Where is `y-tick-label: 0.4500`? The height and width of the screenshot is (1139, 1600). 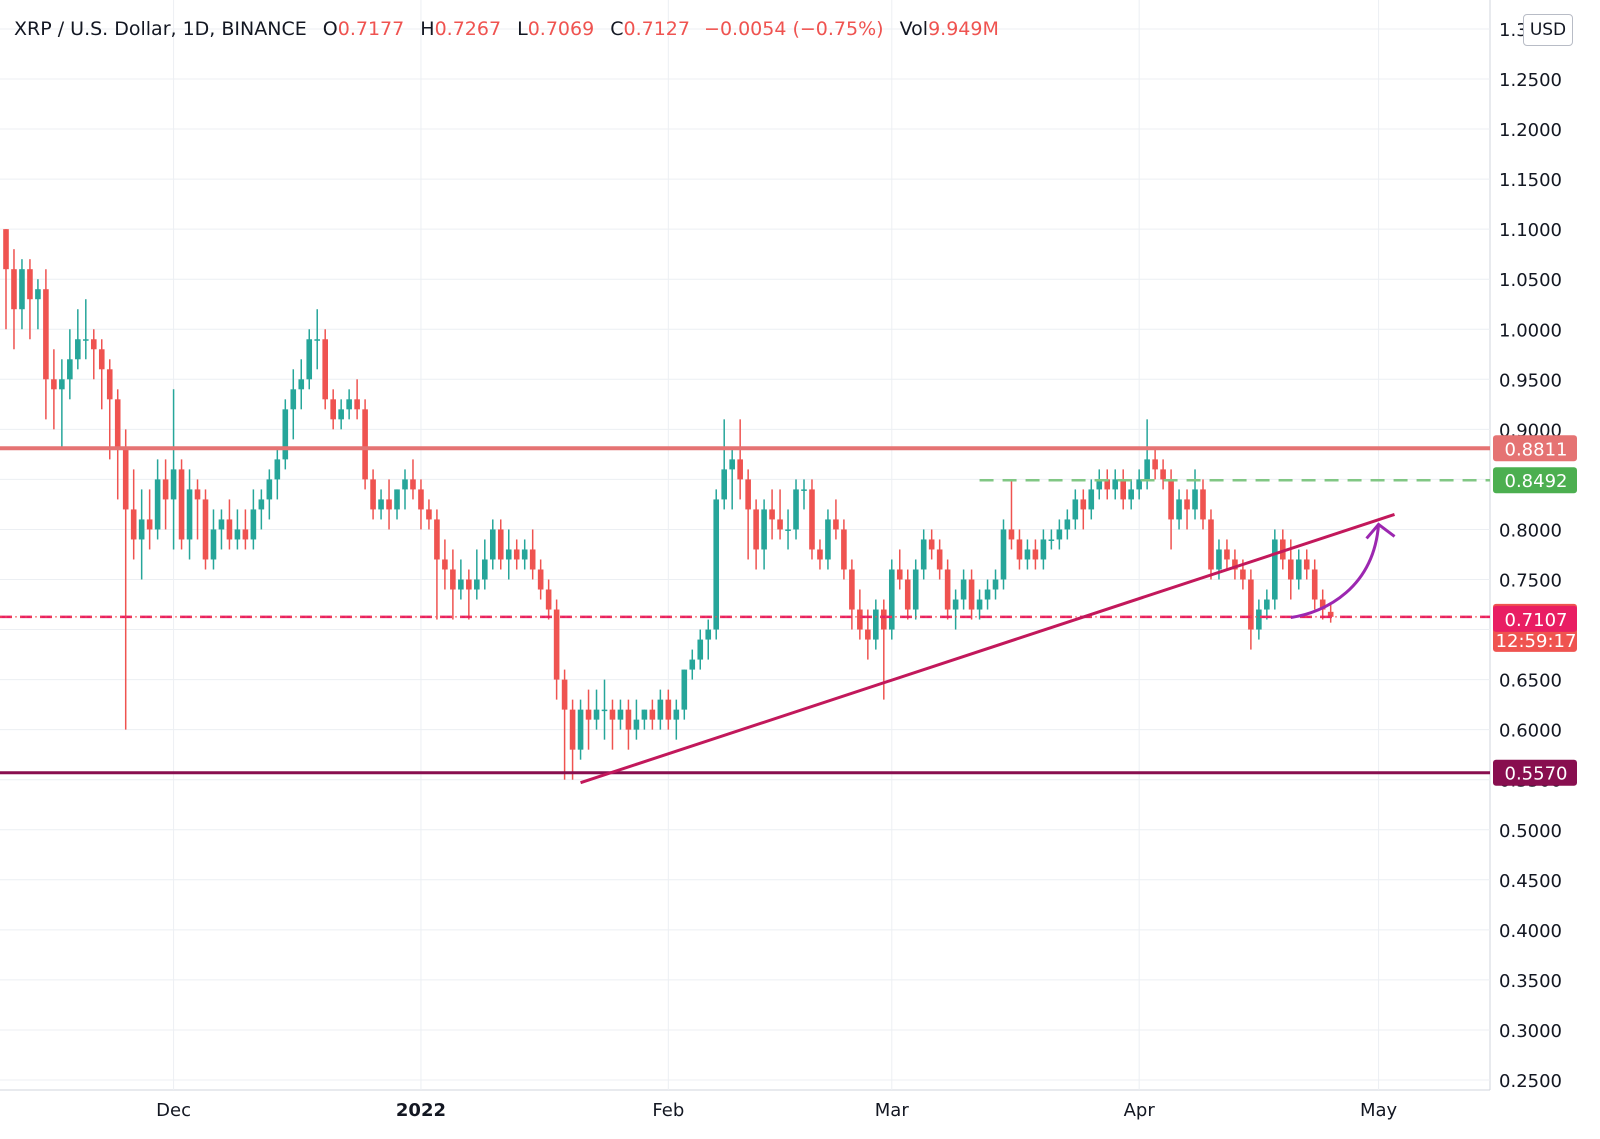 y-tick-label: 0.4500 is located at coordinates (1530, 881).